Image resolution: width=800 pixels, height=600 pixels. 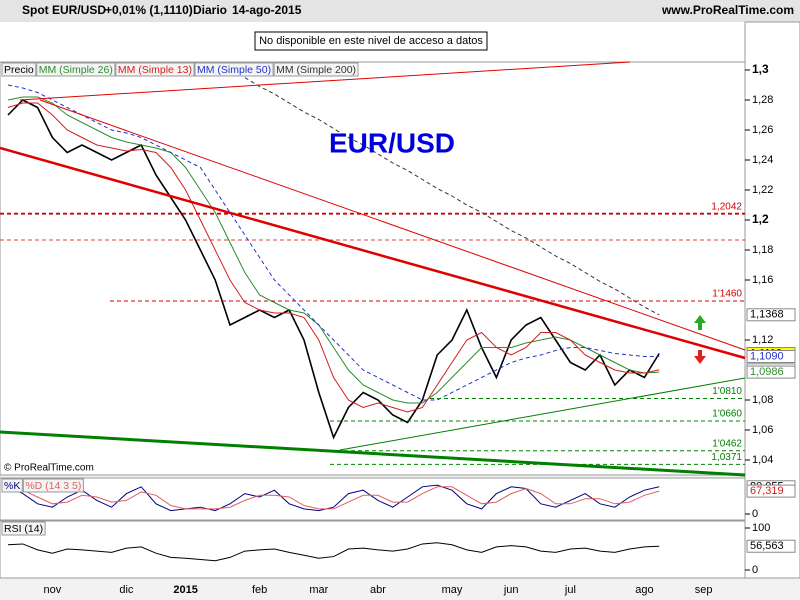 I want to click on legend-label: MM (Simple 26), so click(x=76, y=70).